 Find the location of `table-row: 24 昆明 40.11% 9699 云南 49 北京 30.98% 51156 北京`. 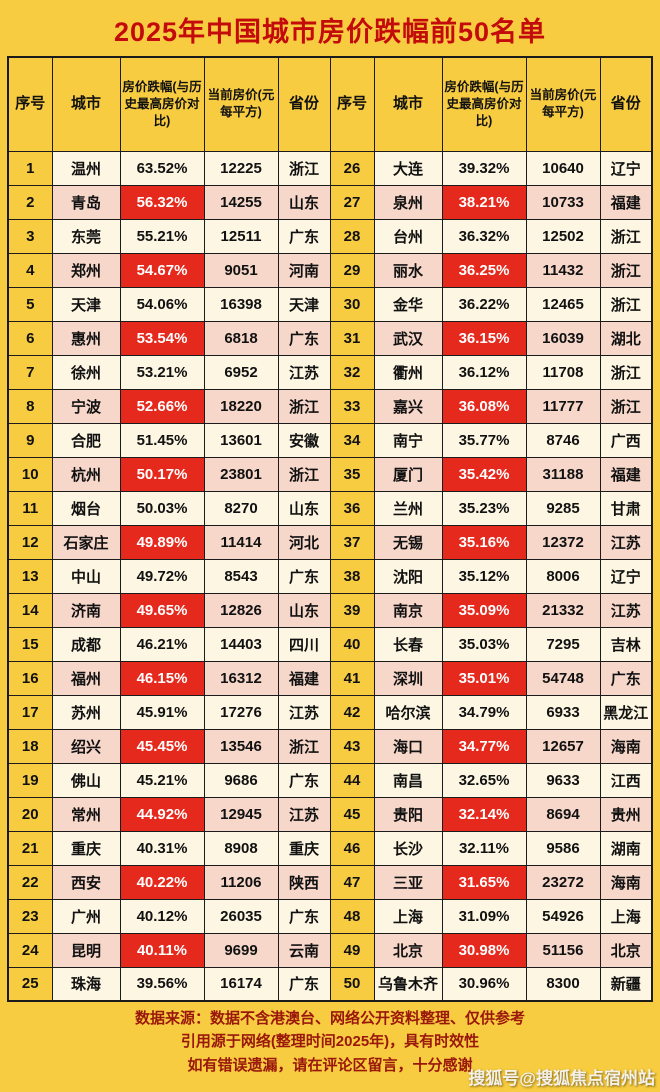

table-row: 24 昆明 40.11% 9699 云南 49 北京 30.98% 51156 北京 is located at coordinates (330, 950).